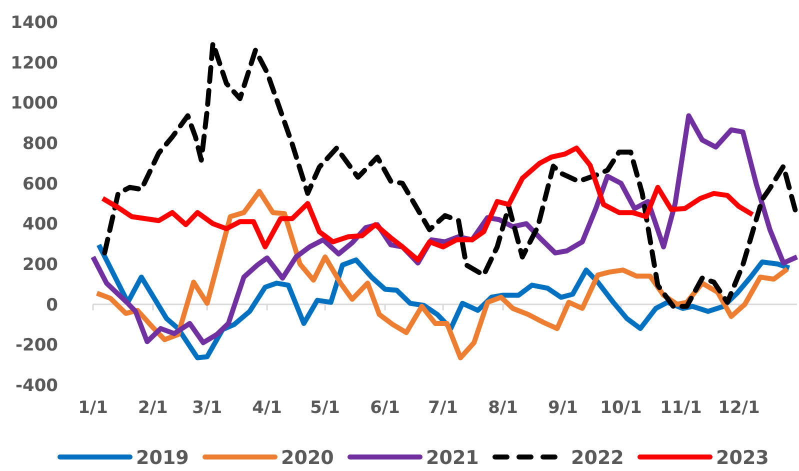 This screenshot has width=799, height=471. Describe the element at coordinates (621, 408) in the screenshot. I see `x-tick-label: 10/1` at that location.